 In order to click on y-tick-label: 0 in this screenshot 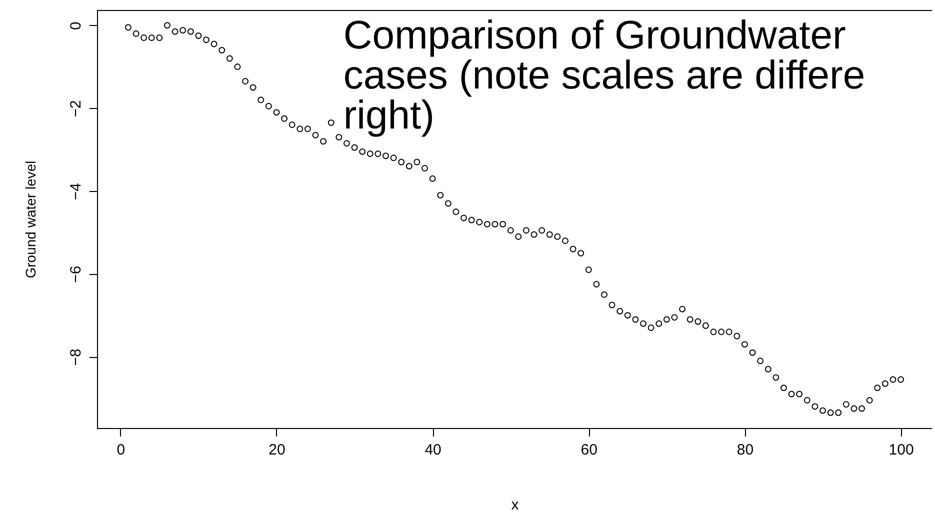, I will do `click(76, 26)`.